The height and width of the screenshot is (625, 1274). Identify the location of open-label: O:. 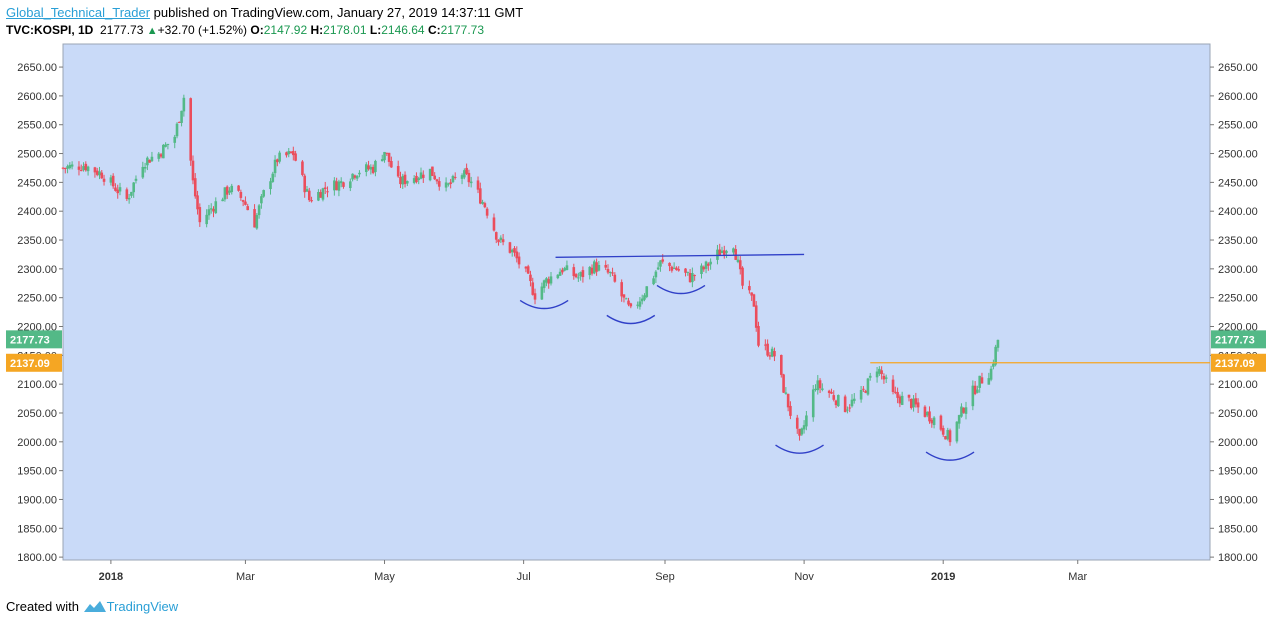
(257, 30).